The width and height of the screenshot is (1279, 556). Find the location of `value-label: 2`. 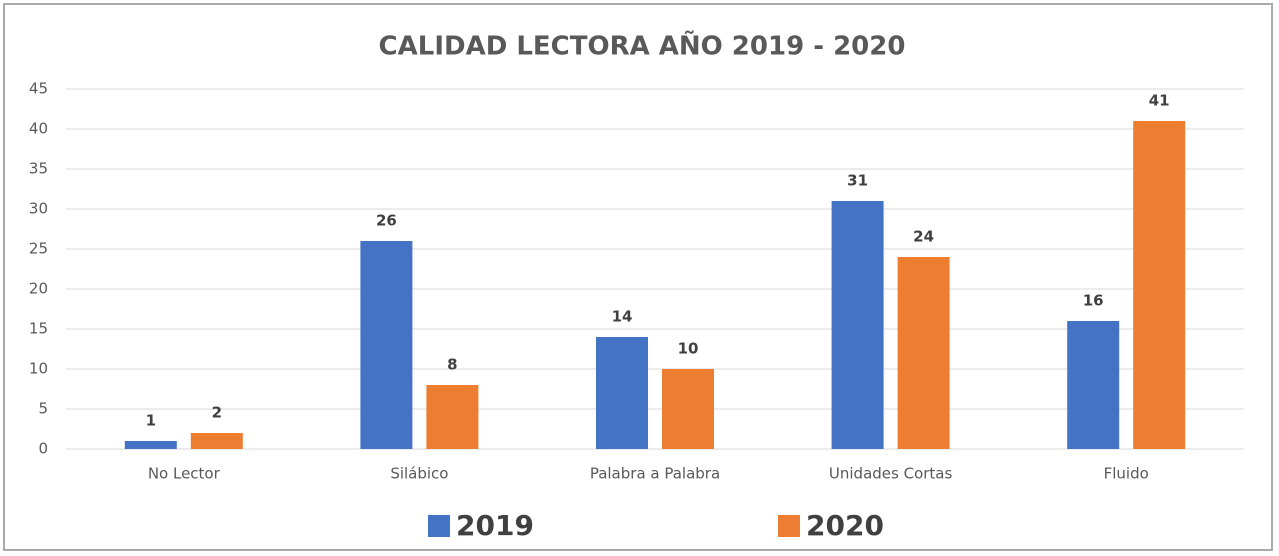

value-label: 2 is located at coordinates (217, 413).